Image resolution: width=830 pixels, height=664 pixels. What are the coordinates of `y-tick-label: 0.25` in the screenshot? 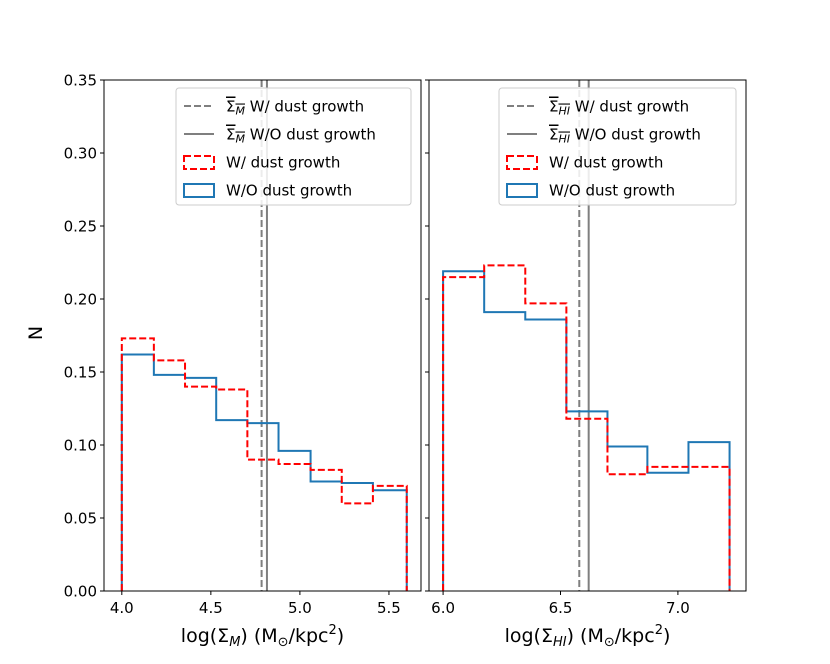 It's located at (80, 227).